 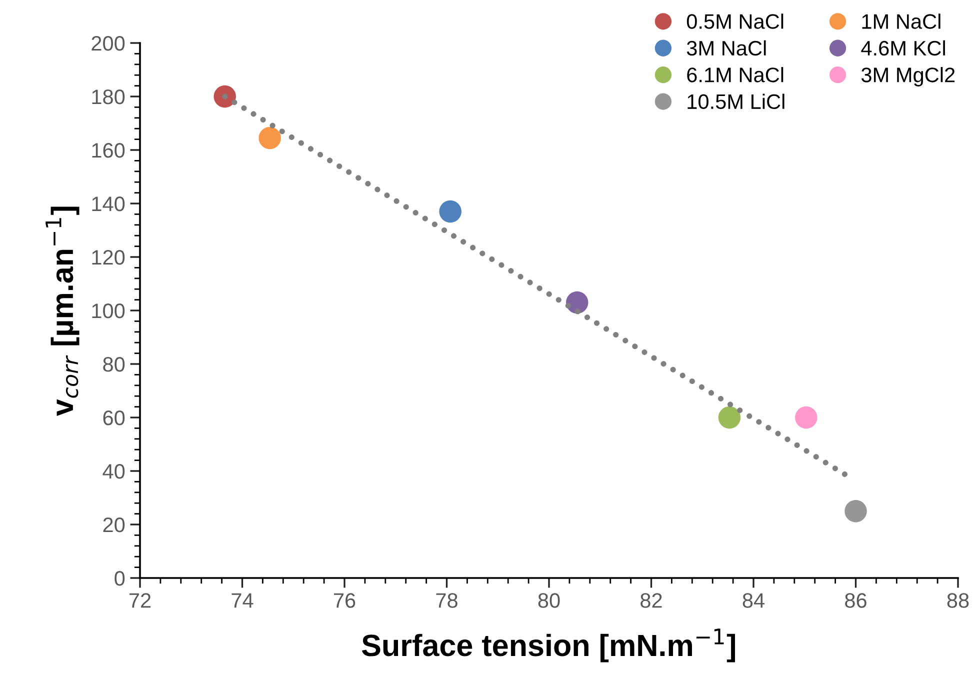 I want to click on x-tick-label: 80, so click(x=549, y=600).